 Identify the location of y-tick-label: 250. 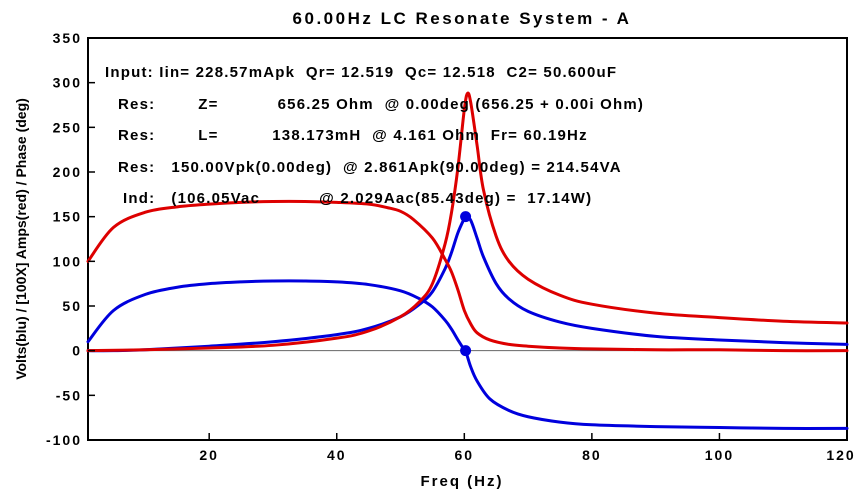
(67, 127).